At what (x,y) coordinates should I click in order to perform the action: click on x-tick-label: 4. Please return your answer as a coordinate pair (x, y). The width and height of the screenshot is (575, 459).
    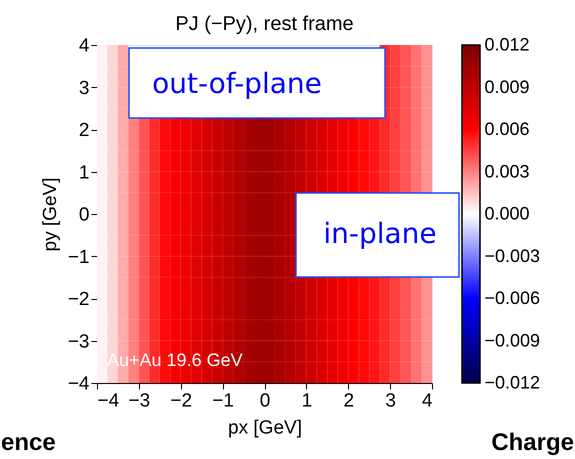
    Looking at the image, I should click on (427, 401).